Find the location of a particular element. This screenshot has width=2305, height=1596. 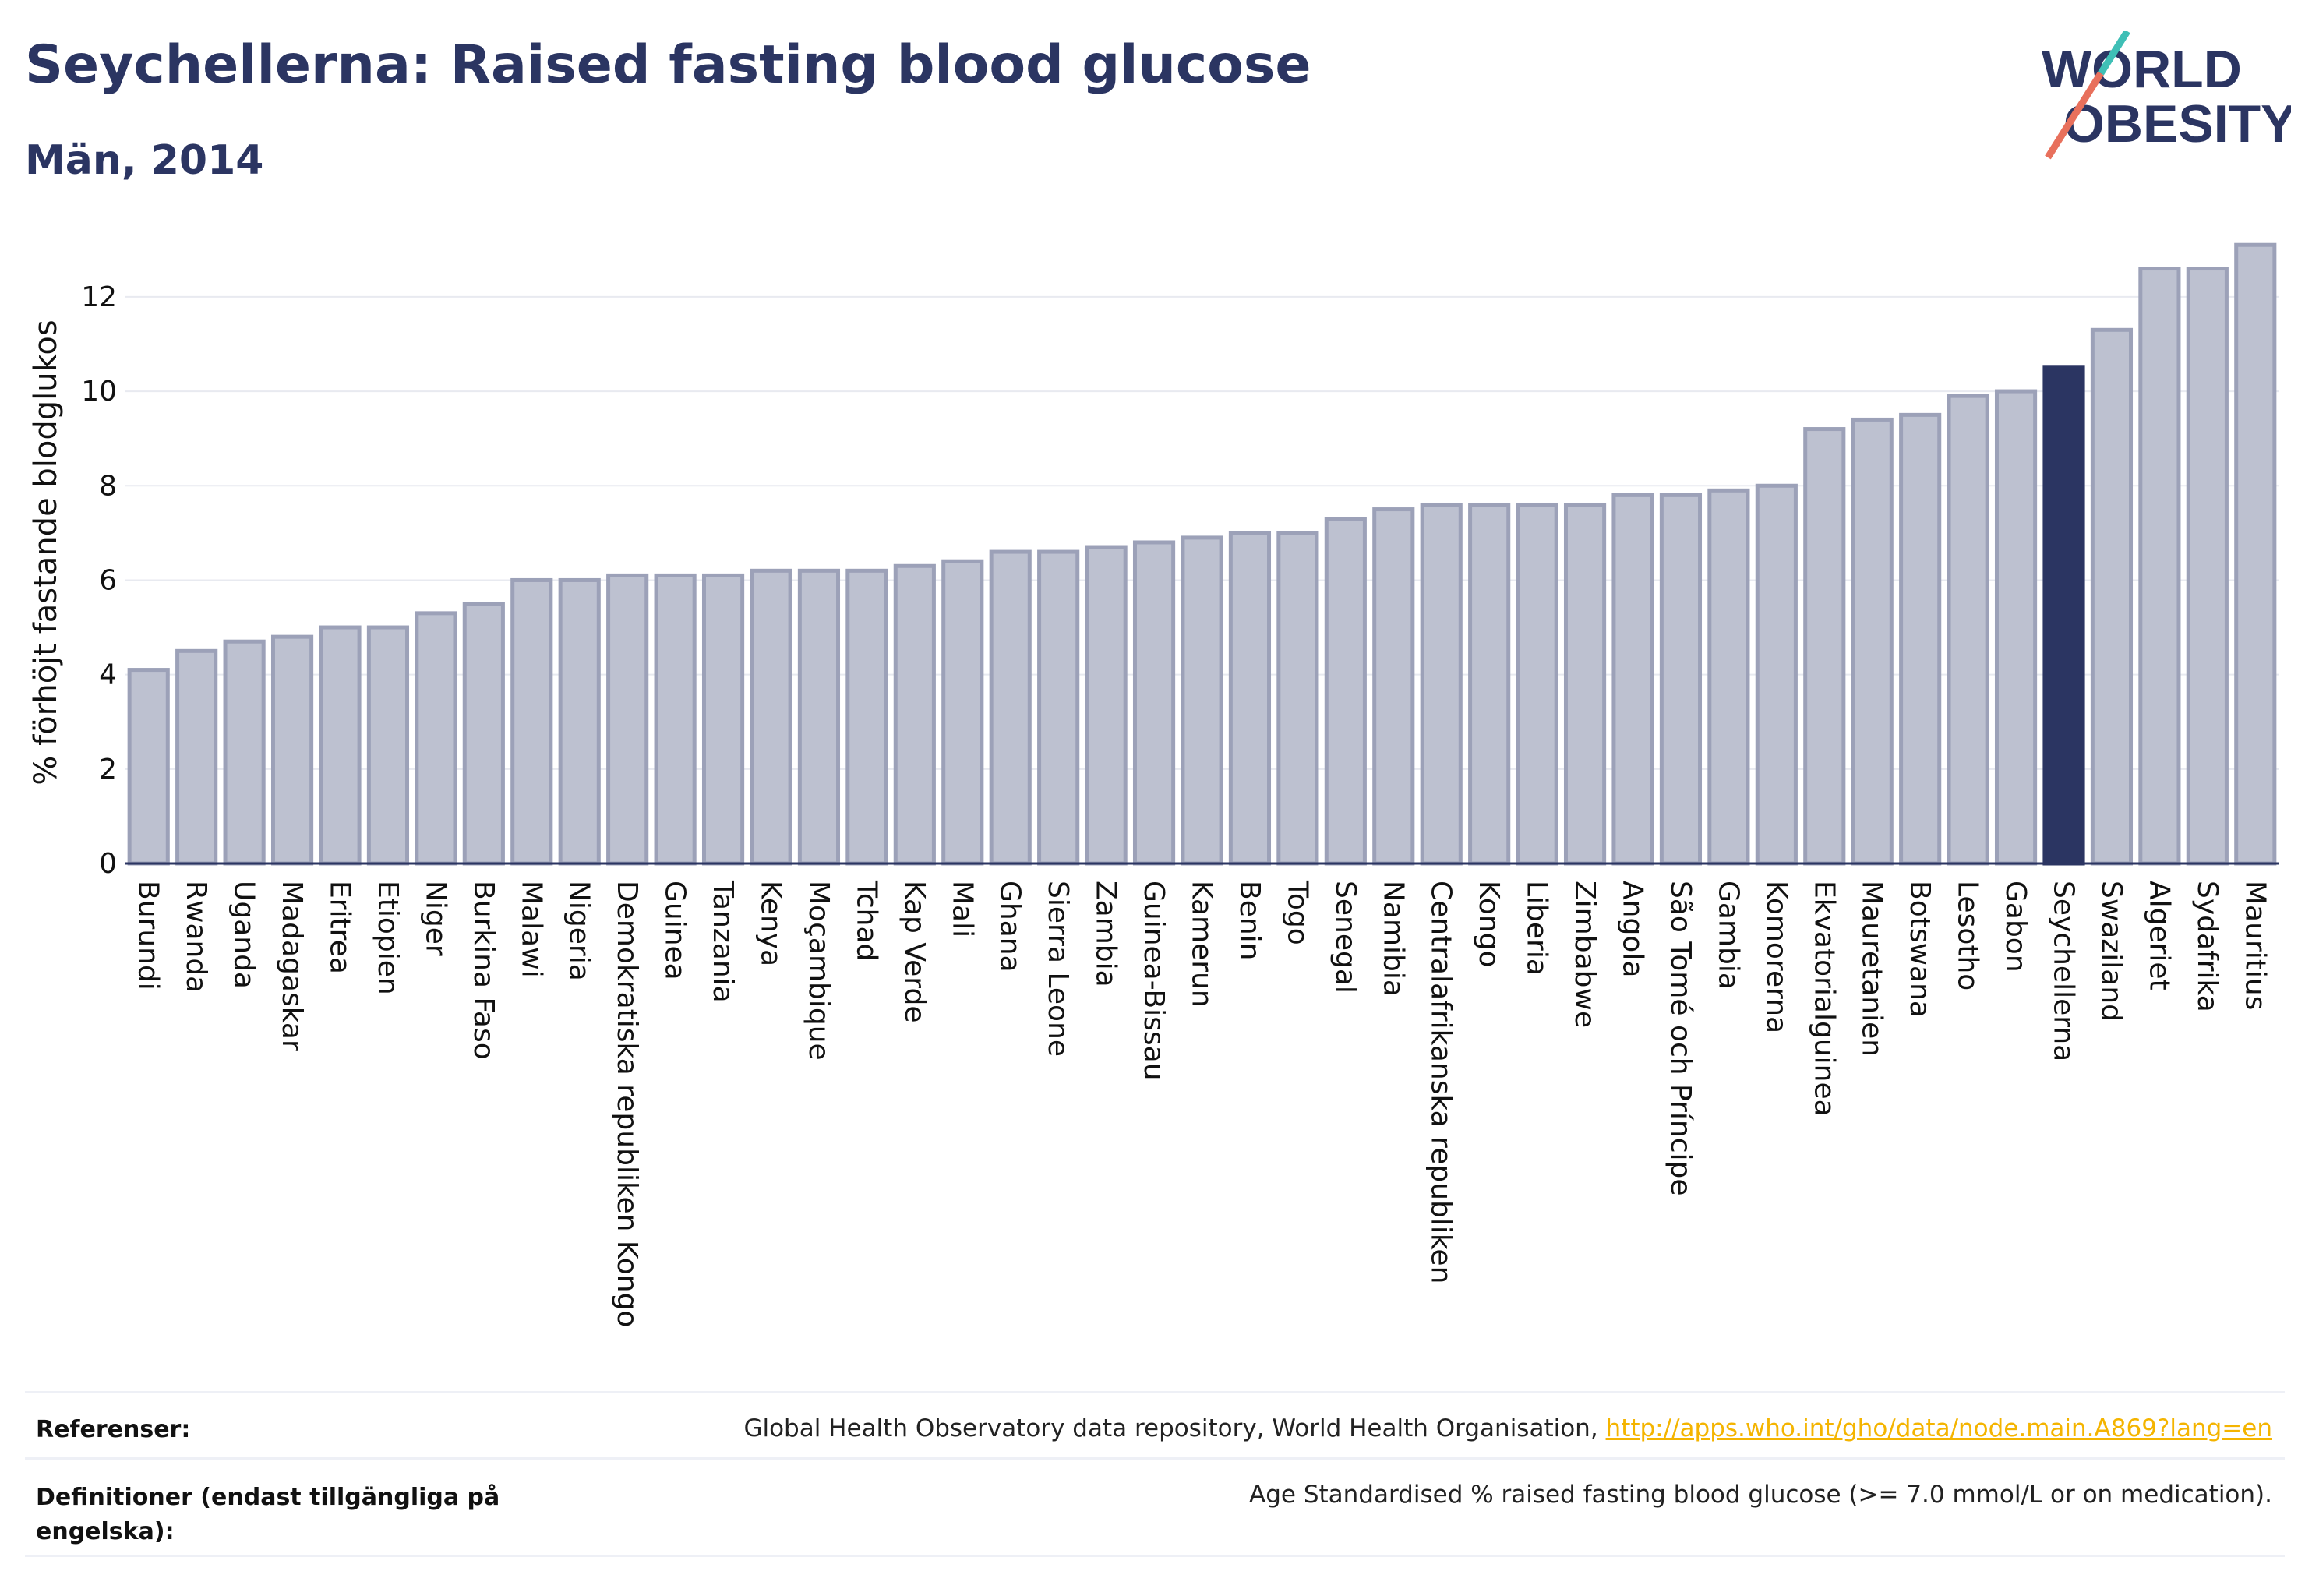

x-tick-label: Moçambique is located at coordinates (819, 971).